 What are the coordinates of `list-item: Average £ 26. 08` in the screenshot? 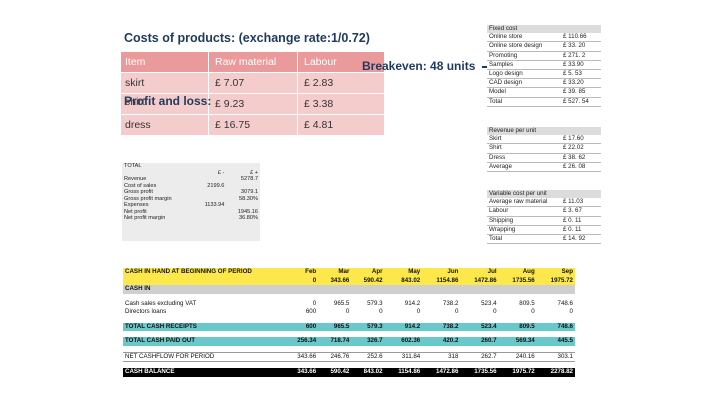 It's located at (544, 167).